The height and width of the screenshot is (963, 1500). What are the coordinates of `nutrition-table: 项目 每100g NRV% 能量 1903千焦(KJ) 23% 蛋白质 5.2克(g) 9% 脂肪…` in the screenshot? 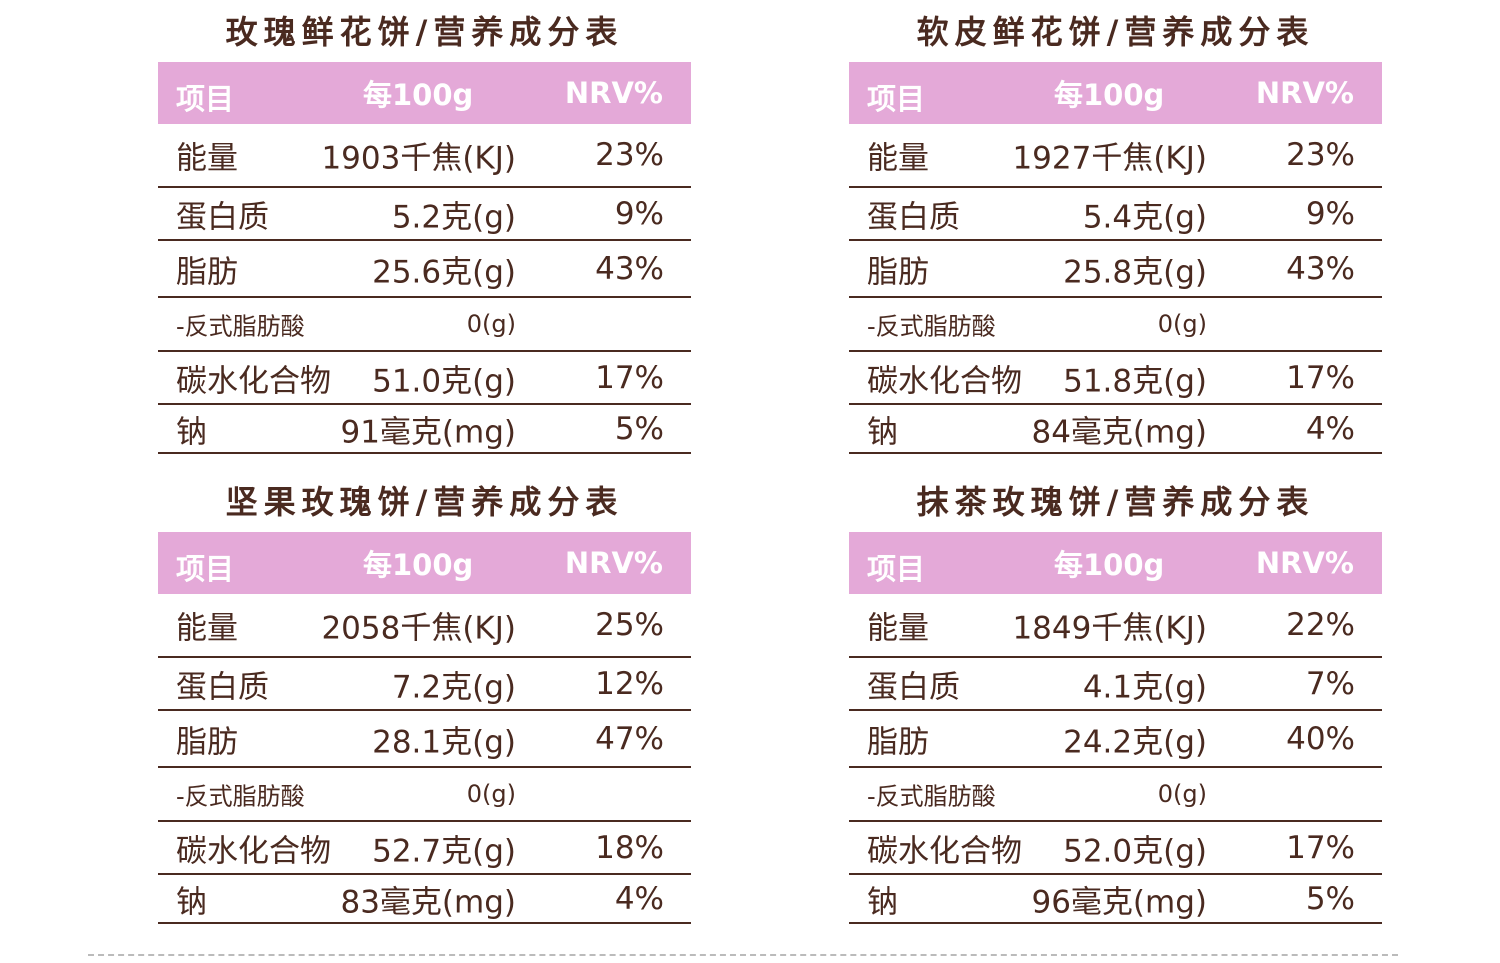 It's located at (424, 258).